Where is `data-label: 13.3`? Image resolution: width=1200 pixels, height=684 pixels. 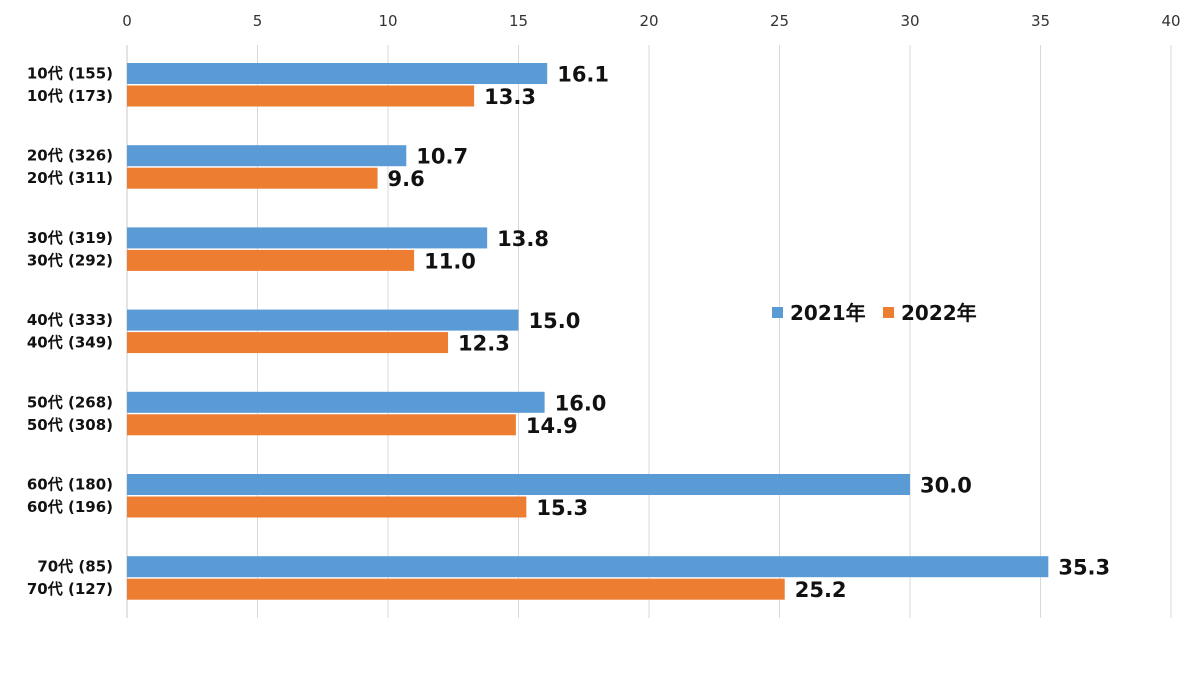
data-label: 13.3 is located at coordinates (510, 97).